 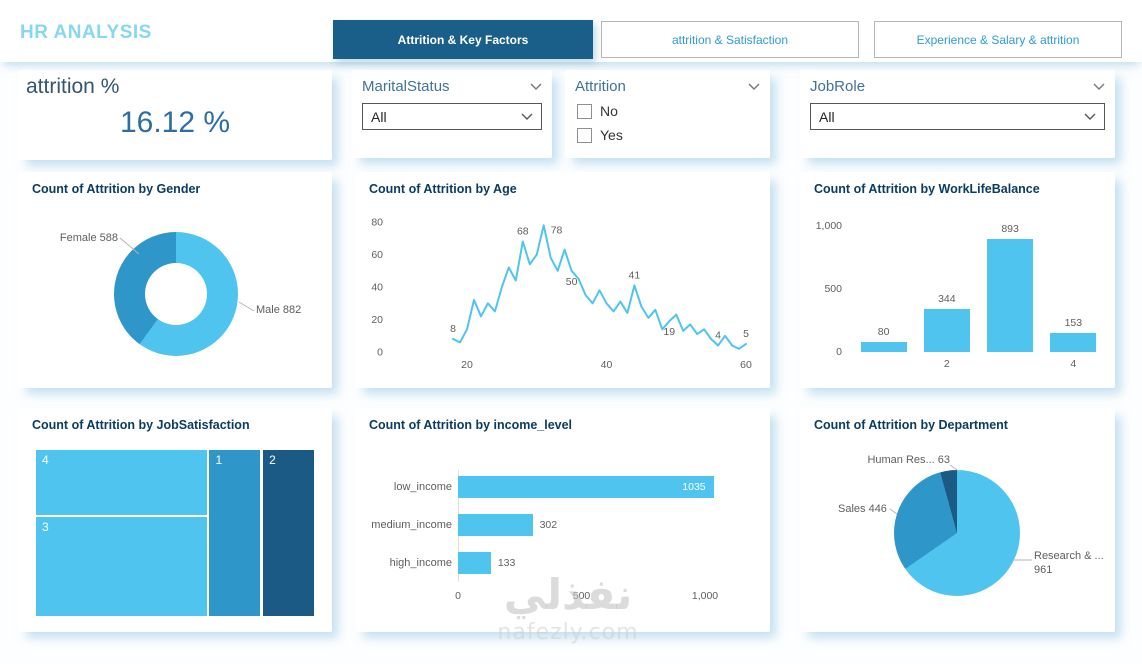 What do you see at coordinates (667, 107) in the screenshot?
I see `checkbox-row-no: No` at bounding box center [667, 107].